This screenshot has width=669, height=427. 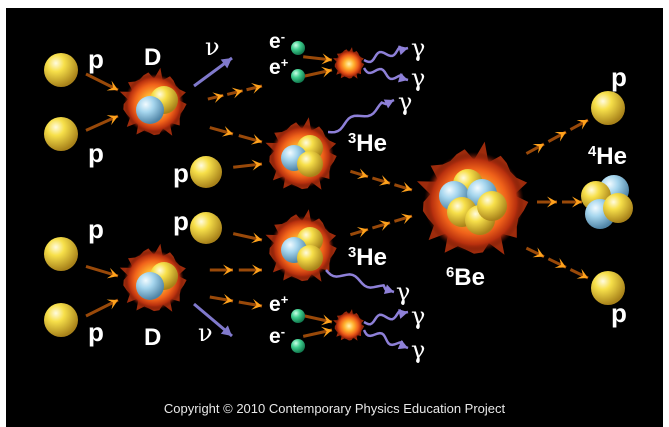 What do you see at coordinates (465, 278) in the screenshot?
I see `beryllium6-label: 6Be` at bounding box center [465, 278].